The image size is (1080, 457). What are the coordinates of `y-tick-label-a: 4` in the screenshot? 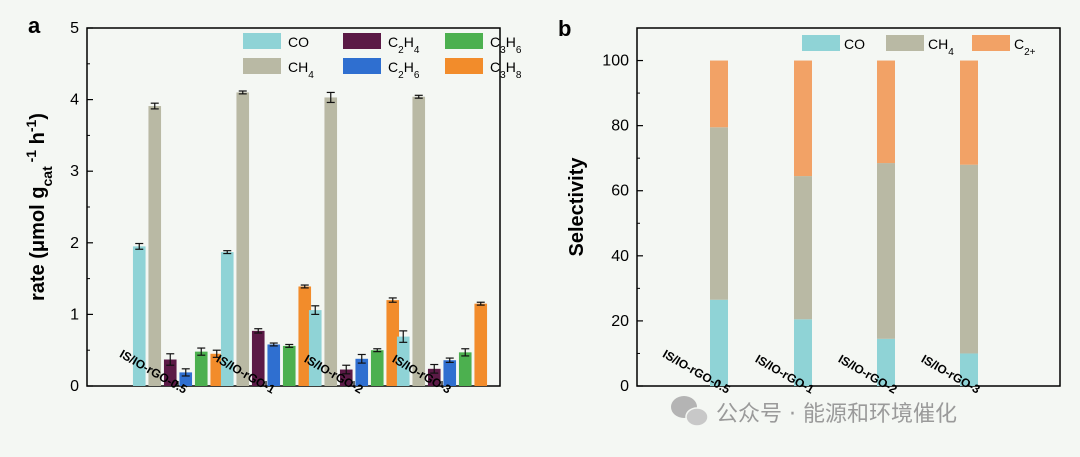 It's located at (74, 100).